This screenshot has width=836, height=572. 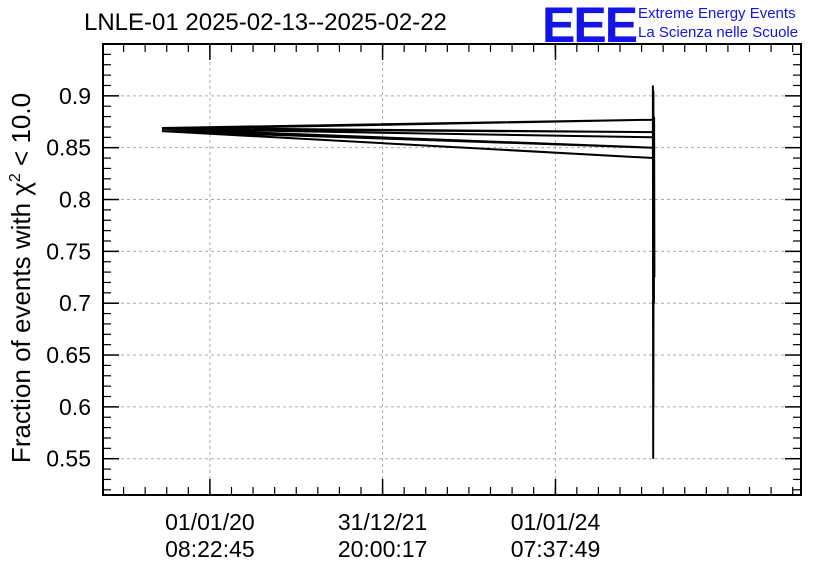 I want to click on y-tick-label: 0.8, so click(x=75, y=200).